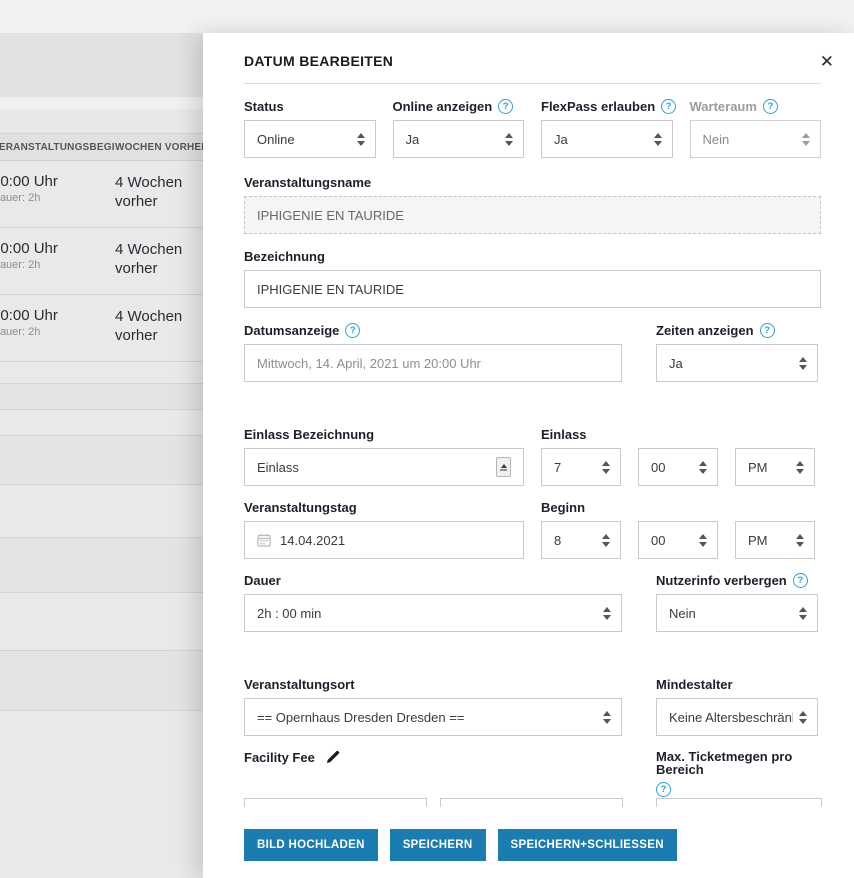 This screenshot has width=854, height=878. I want to click on dauer-label: Dauer, so click(262, 580).